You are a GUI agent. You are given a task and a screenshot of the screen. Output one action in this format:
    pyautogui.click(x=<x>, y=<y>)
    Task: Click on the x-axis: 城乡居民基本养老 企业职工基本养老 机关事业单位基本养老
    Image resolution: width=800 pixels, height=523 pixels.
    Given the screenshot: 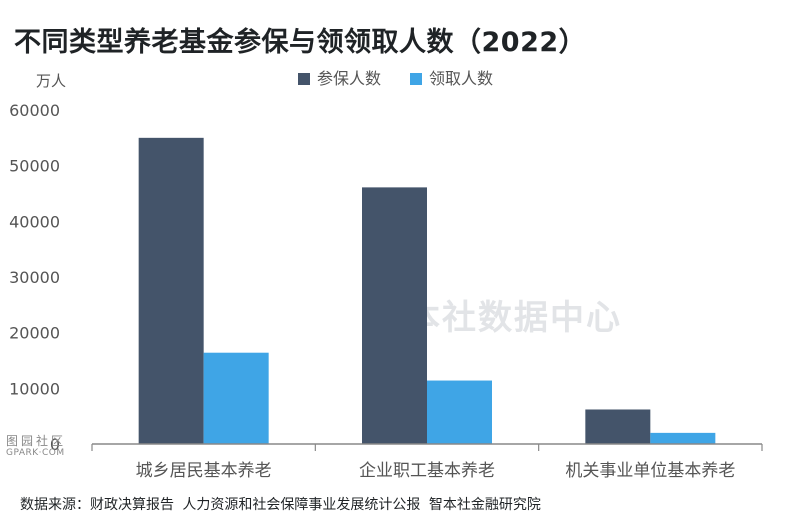 What is the action you would take?
    pyautogui.click(x=427, y=462)
    